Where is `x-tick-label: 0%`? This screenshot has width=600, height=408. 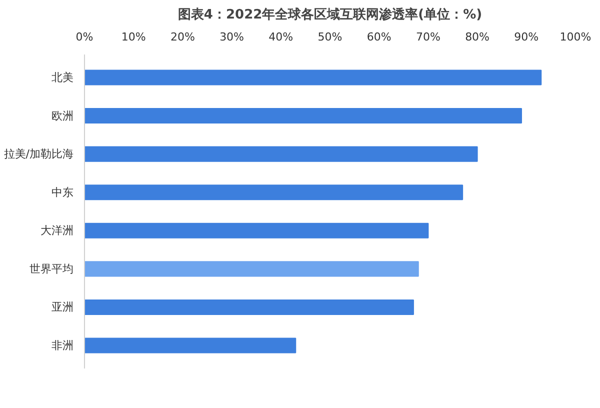 x-tick-label: 0% is located at coordinates (85, 37).